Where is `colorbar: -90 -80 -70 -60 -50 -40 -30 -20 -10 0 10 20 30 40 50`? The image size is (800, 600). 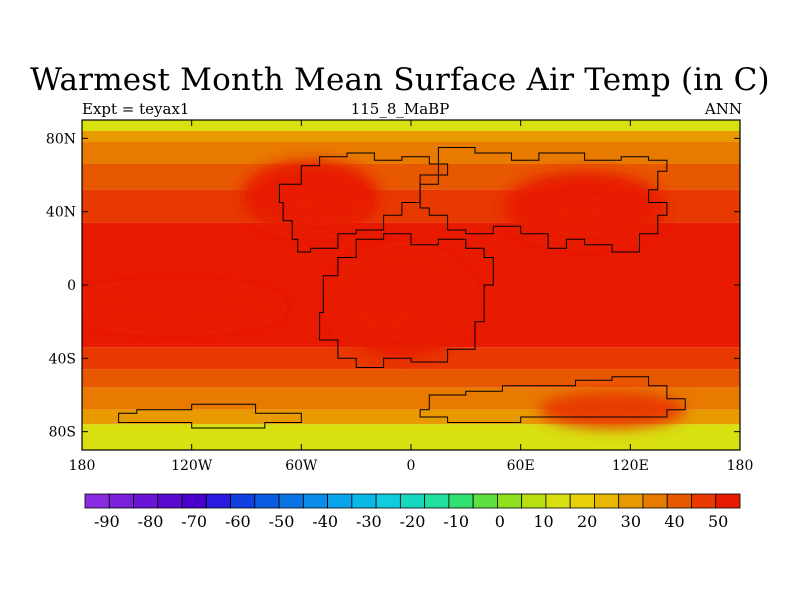 colorbar: -90 -80 -70 -60 -50 -40 -30 -20 -10 0 10 20 30 40 50 is located at coordinates (412, 512).